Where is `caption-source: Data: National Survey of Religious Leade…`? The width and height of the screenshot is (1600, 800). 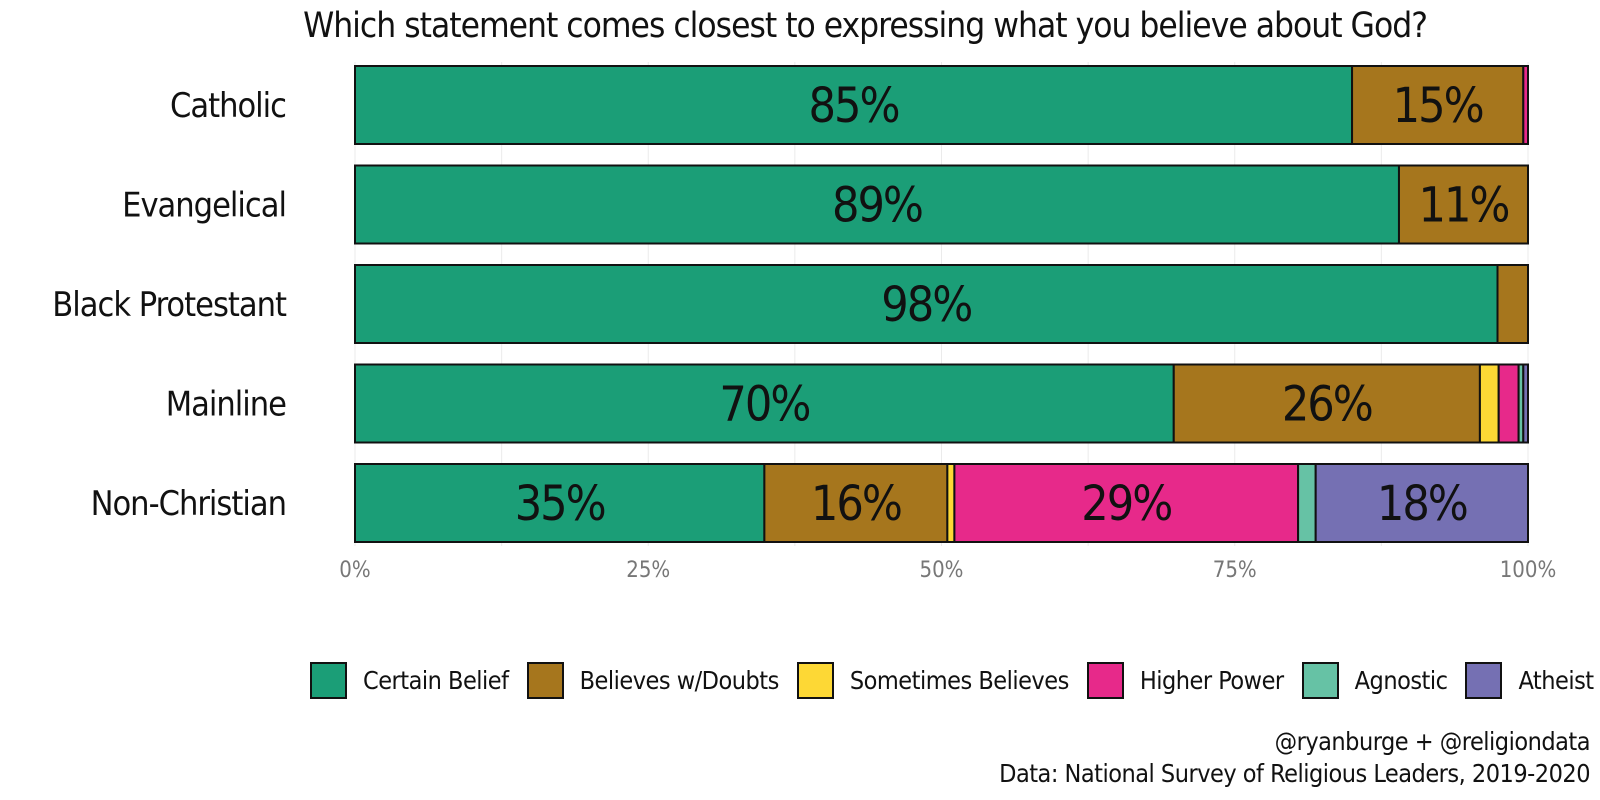 caption-source: Data: National Survey of Religious Leade… is located at coordinates (1294, 773).